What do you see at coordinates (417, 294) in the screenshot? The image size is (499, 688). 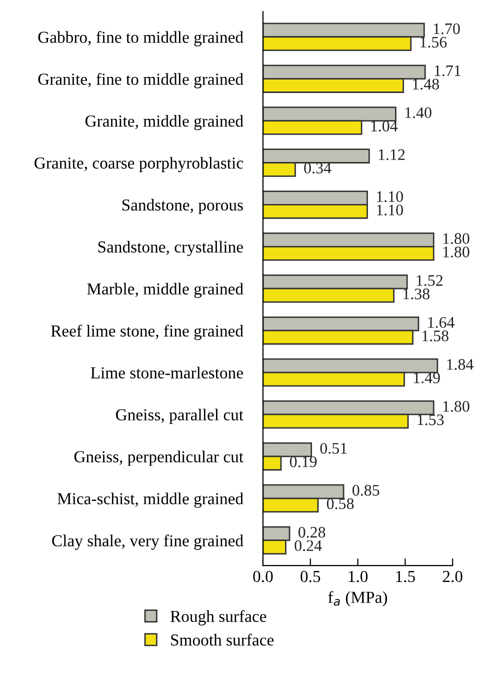 I see `data-label: 1.38` at bounding box center [417, 294].